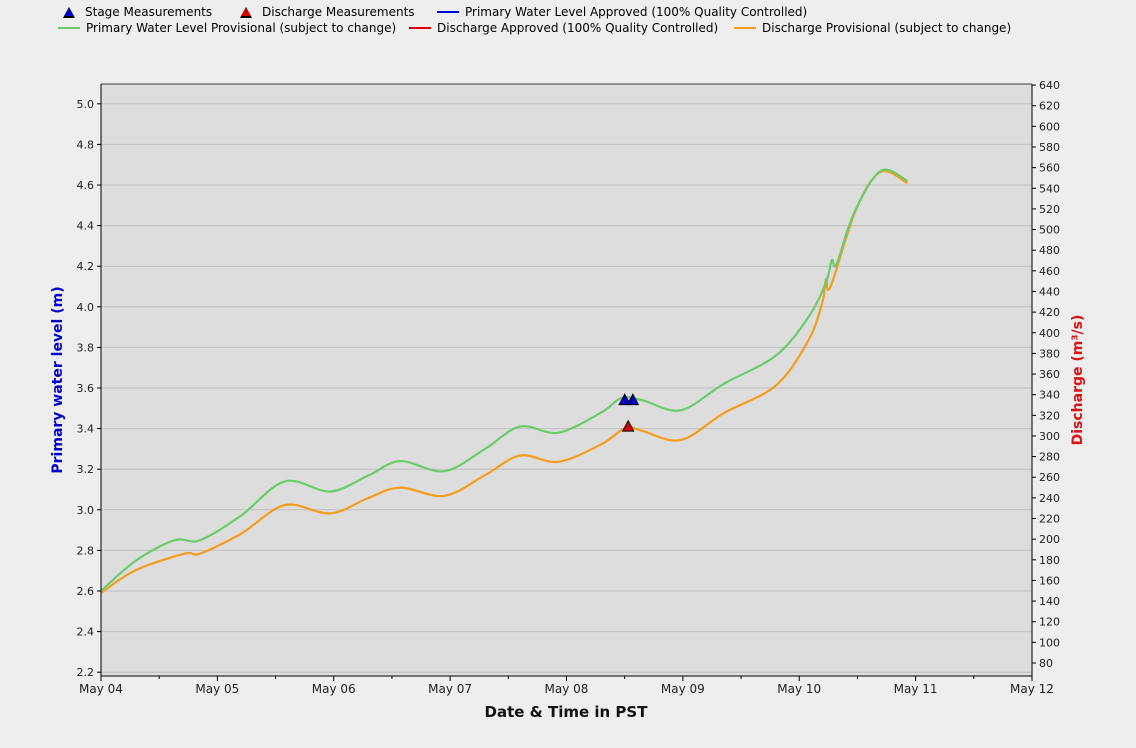  What do you see at coordinates (1049, 642) in the screenshot?
I see `right-tick-label: 100` at bounding box center [1049, 642].